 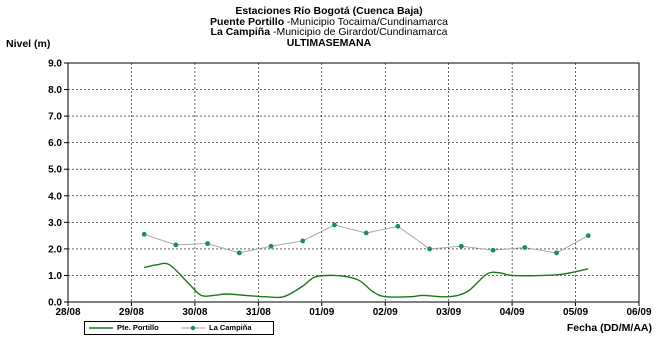 I want to click on legend-item-campina: La Campiña, so click(x=225, y=328).